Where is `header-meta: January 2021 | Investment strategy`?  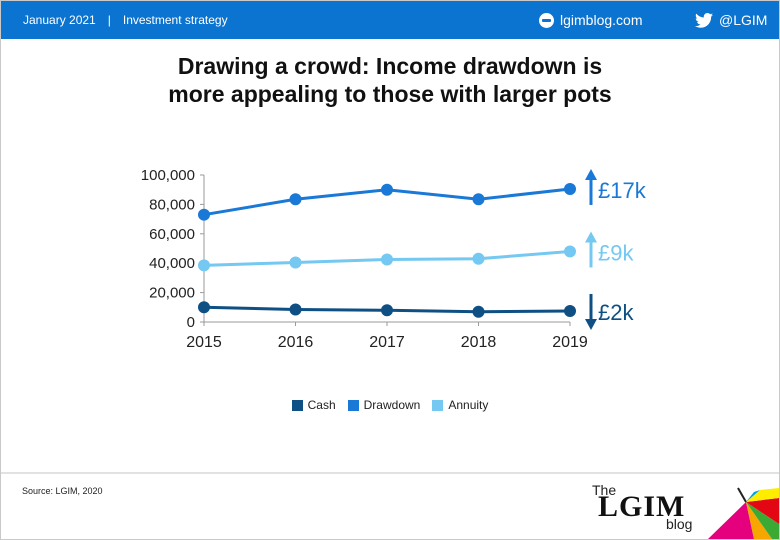 header-meta: January 2021 | Investment strategy is located at coordinates (125, 20).